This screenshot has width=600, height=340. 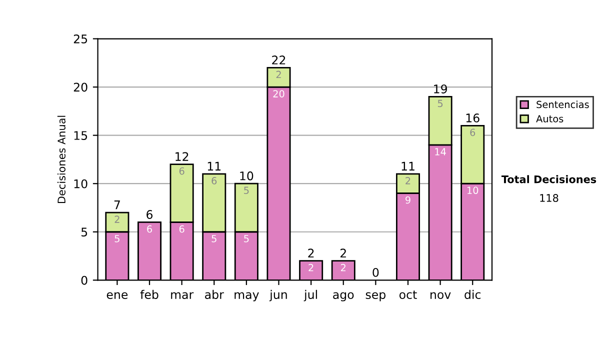 What do you see at coordinates (61, 159) in the screenshot?
I see `y-axis-title: Decisiones Anual` at bounding box center [61, 159].